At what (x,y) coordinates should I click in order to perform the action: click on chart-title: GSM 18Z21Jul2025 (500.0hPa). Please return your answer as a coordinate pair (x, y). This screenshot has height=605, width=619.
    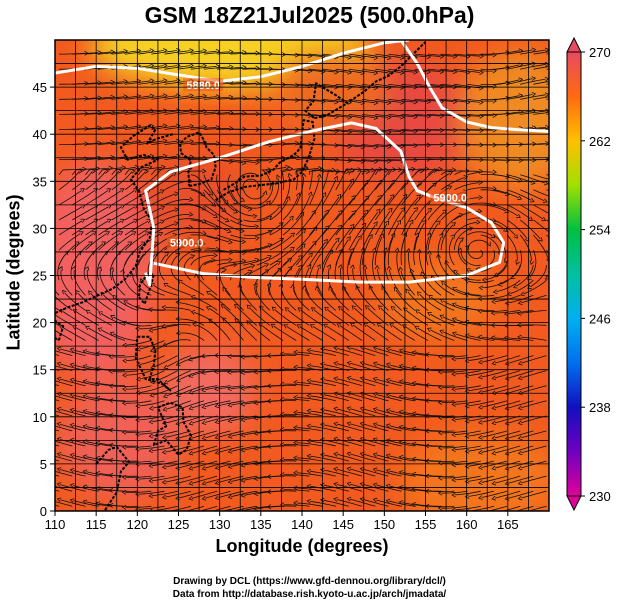
    Looking at the image, I should click on (309, 15).